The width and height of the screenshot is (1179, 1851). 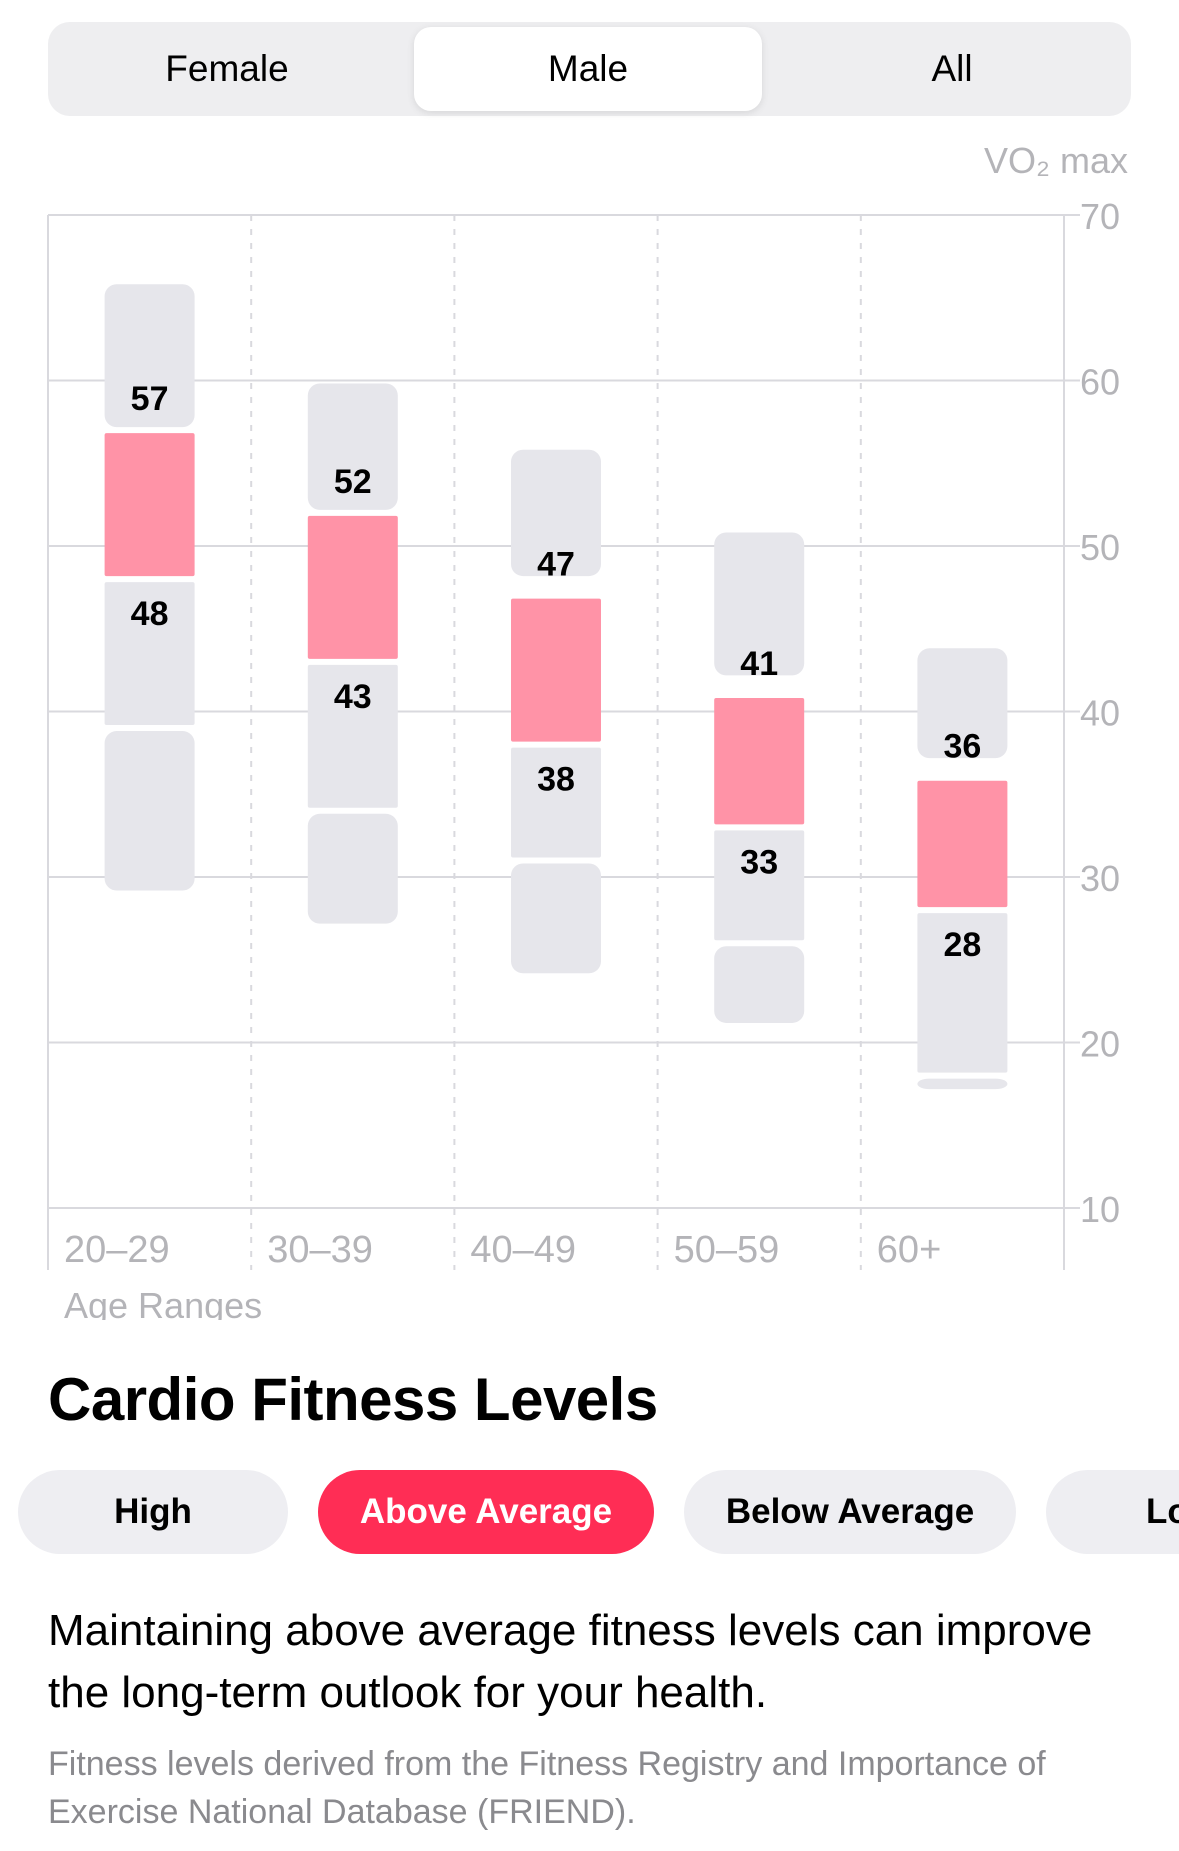 What do you see at coordinates (962, 747) in the screenshot?
I see `upper-value-label: 36` at bounding box center [962, 747].